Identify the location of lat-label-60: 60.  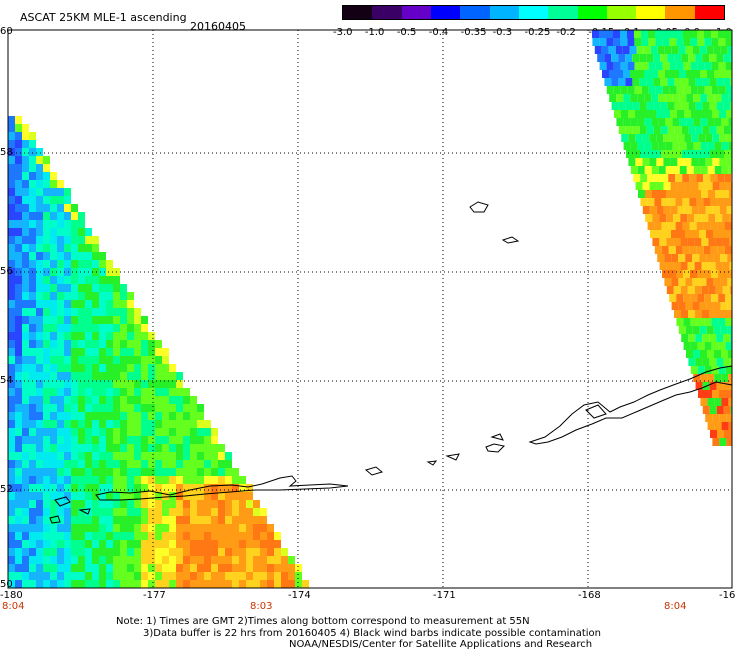
(6, 31).